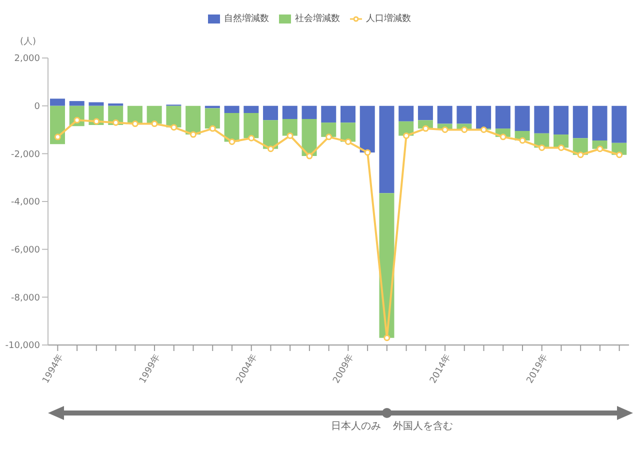 The width and height of the screenshot is (637, 449). What do you see at coordinates (37, 107) in the screenshot?
I see `y-tick-label: 0` at bounding box center [37, 107].